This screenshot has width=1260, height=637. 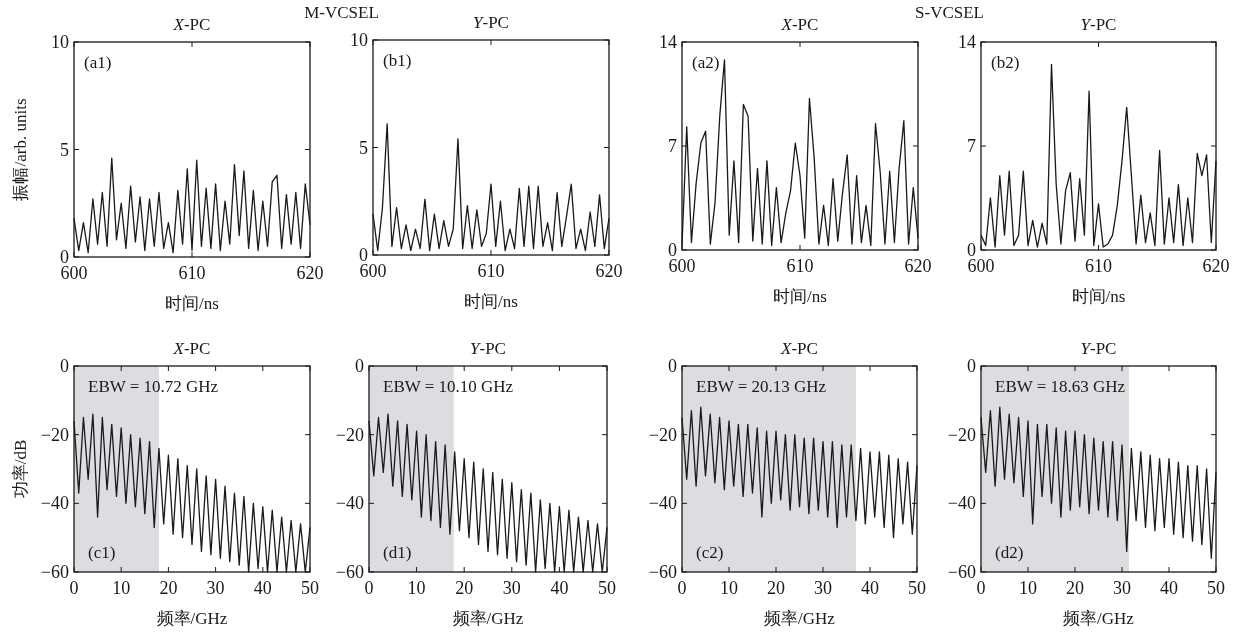 What do you see at coordinates (341, 12) in the screenshot?
I see `text: M-VCSEL` at bounding box center [341, 12].